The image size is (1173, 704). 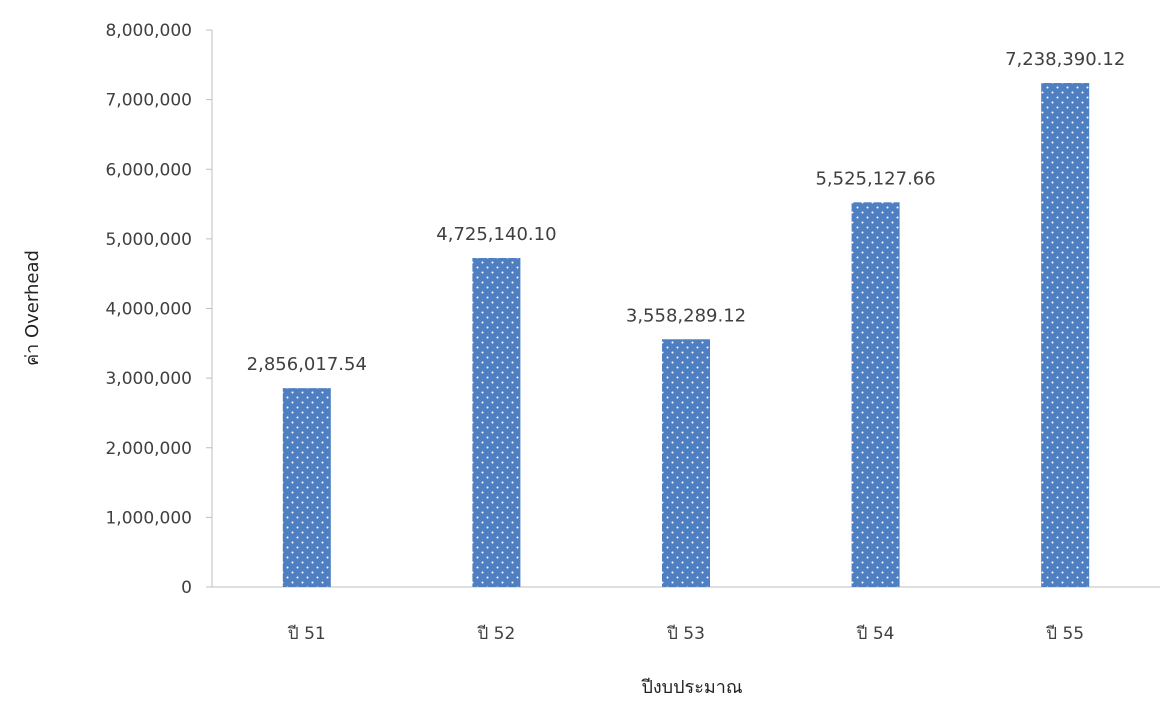 What do you see at coordinates (32, 308) in the screenshot?
I see `y-axis-title: ค่า Overhead` at bounding box center [32, 308].